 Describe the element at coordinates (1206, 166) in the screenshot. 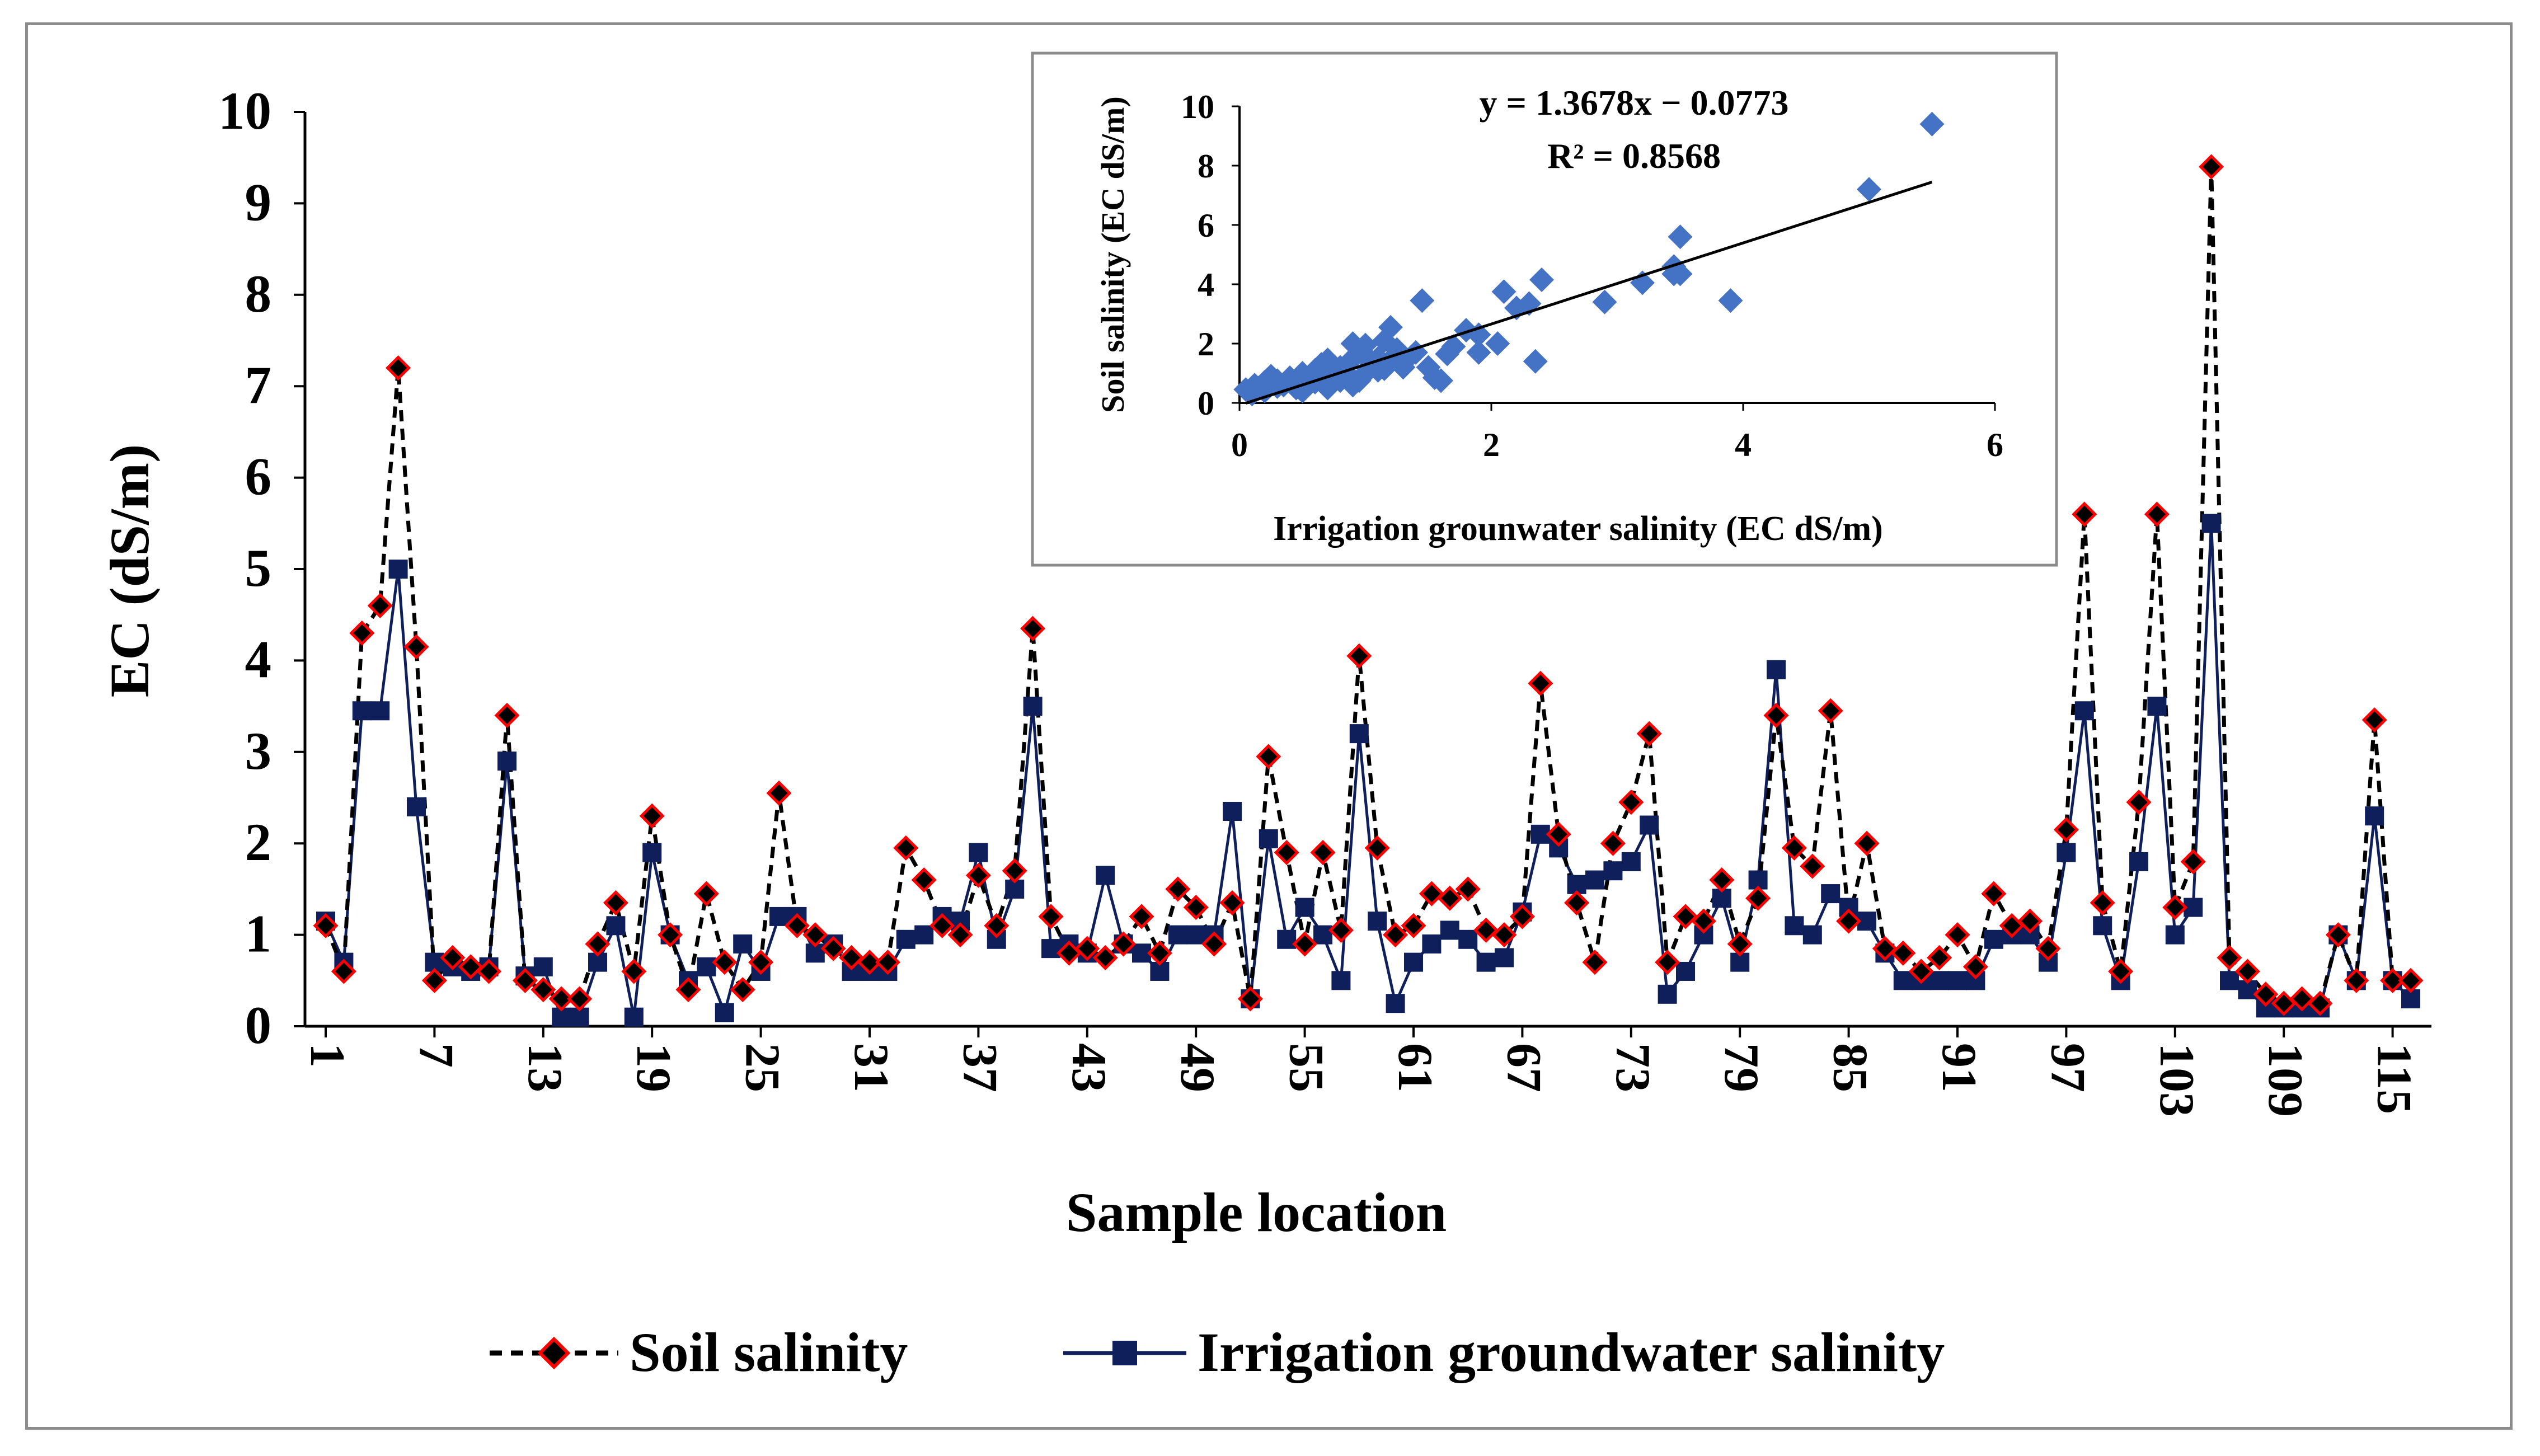

I see `inset-y-tick-label: 8` at that location.